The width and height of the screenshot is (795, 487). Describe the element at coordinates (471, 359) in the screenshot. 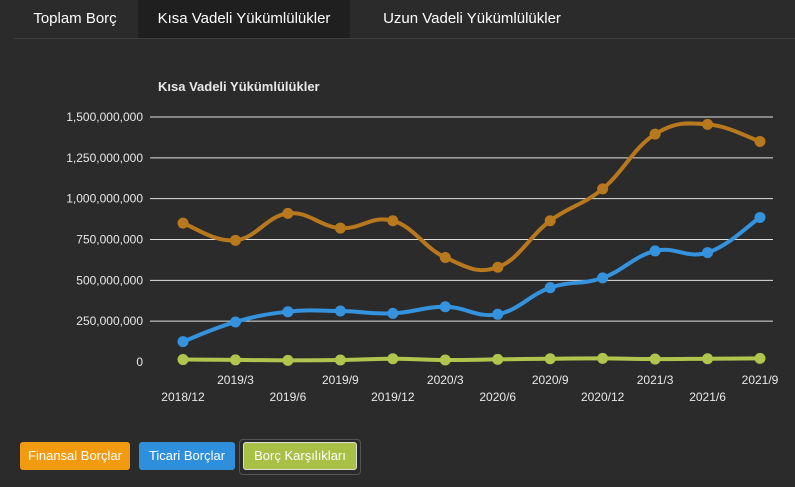

I see `series-line-borc-karsiliklari` at that location.